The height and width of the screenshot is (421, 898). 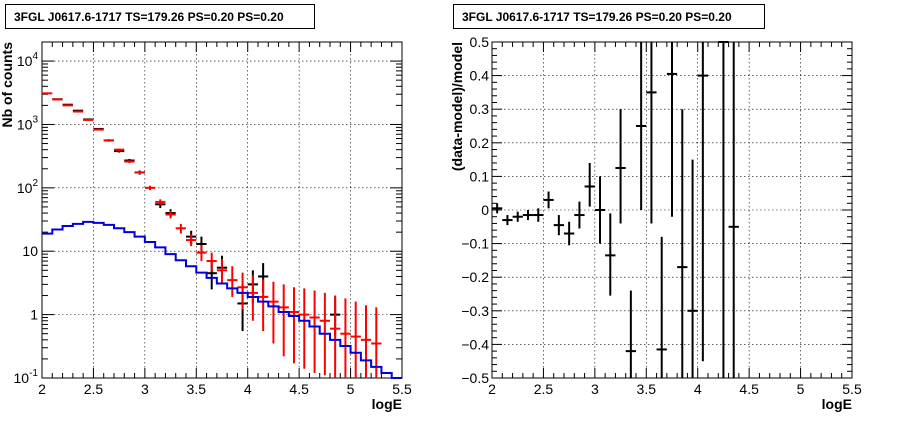 What do you see at coordinates (457, 106) in the screenshot?
I see `y-axis-label: (data-model)/model` at bounding box center [457, 106].